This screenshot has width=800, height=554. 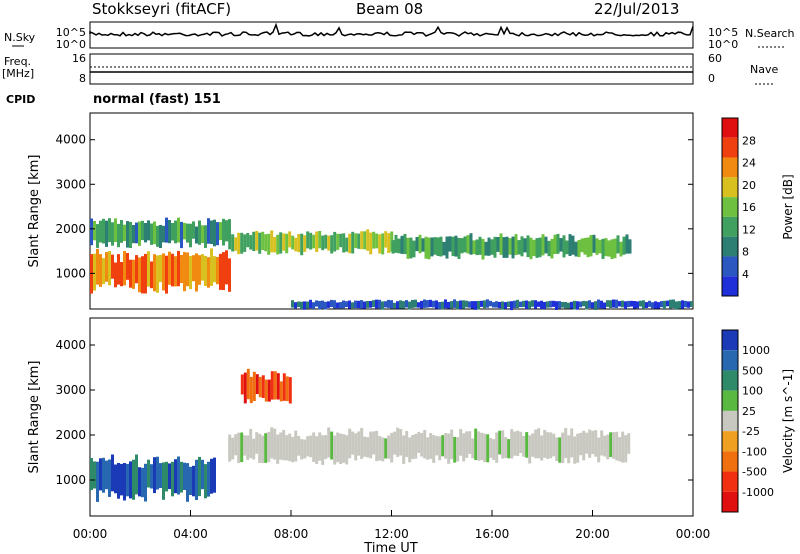 What do you see at coordinates (79, 58) in the screenshot?
I see `freq-tick-16: 16` at bounding box center [79, 58].